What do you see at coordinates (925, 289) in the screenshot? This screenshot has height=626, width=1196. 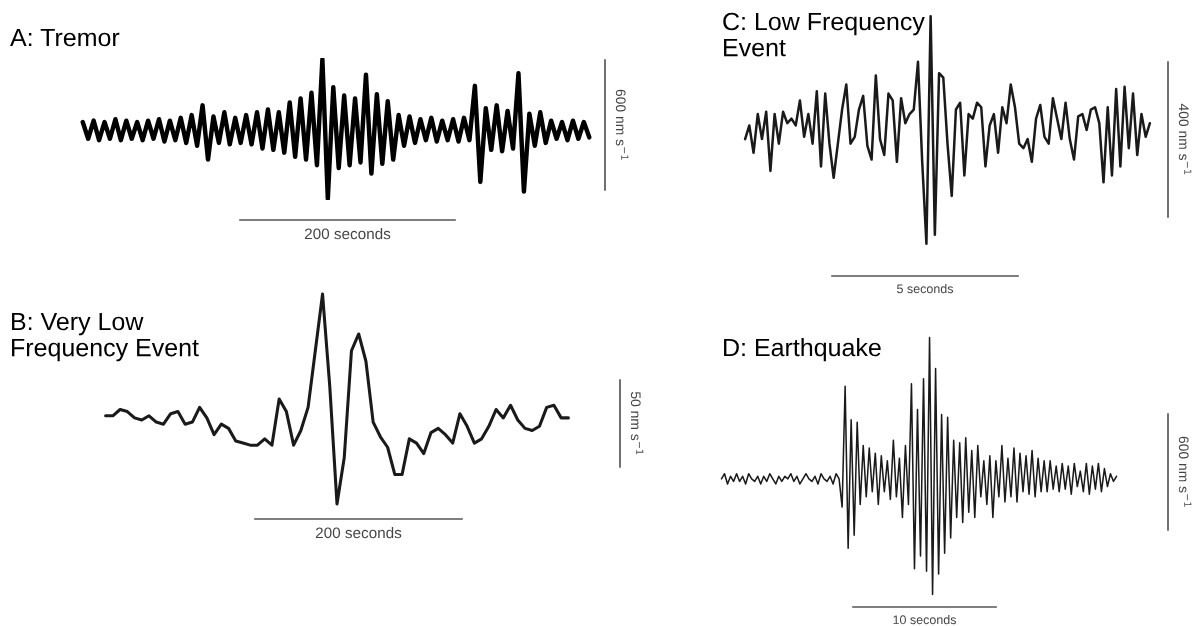 I see `text: 5 seconds` at bounding box center [925, 289].